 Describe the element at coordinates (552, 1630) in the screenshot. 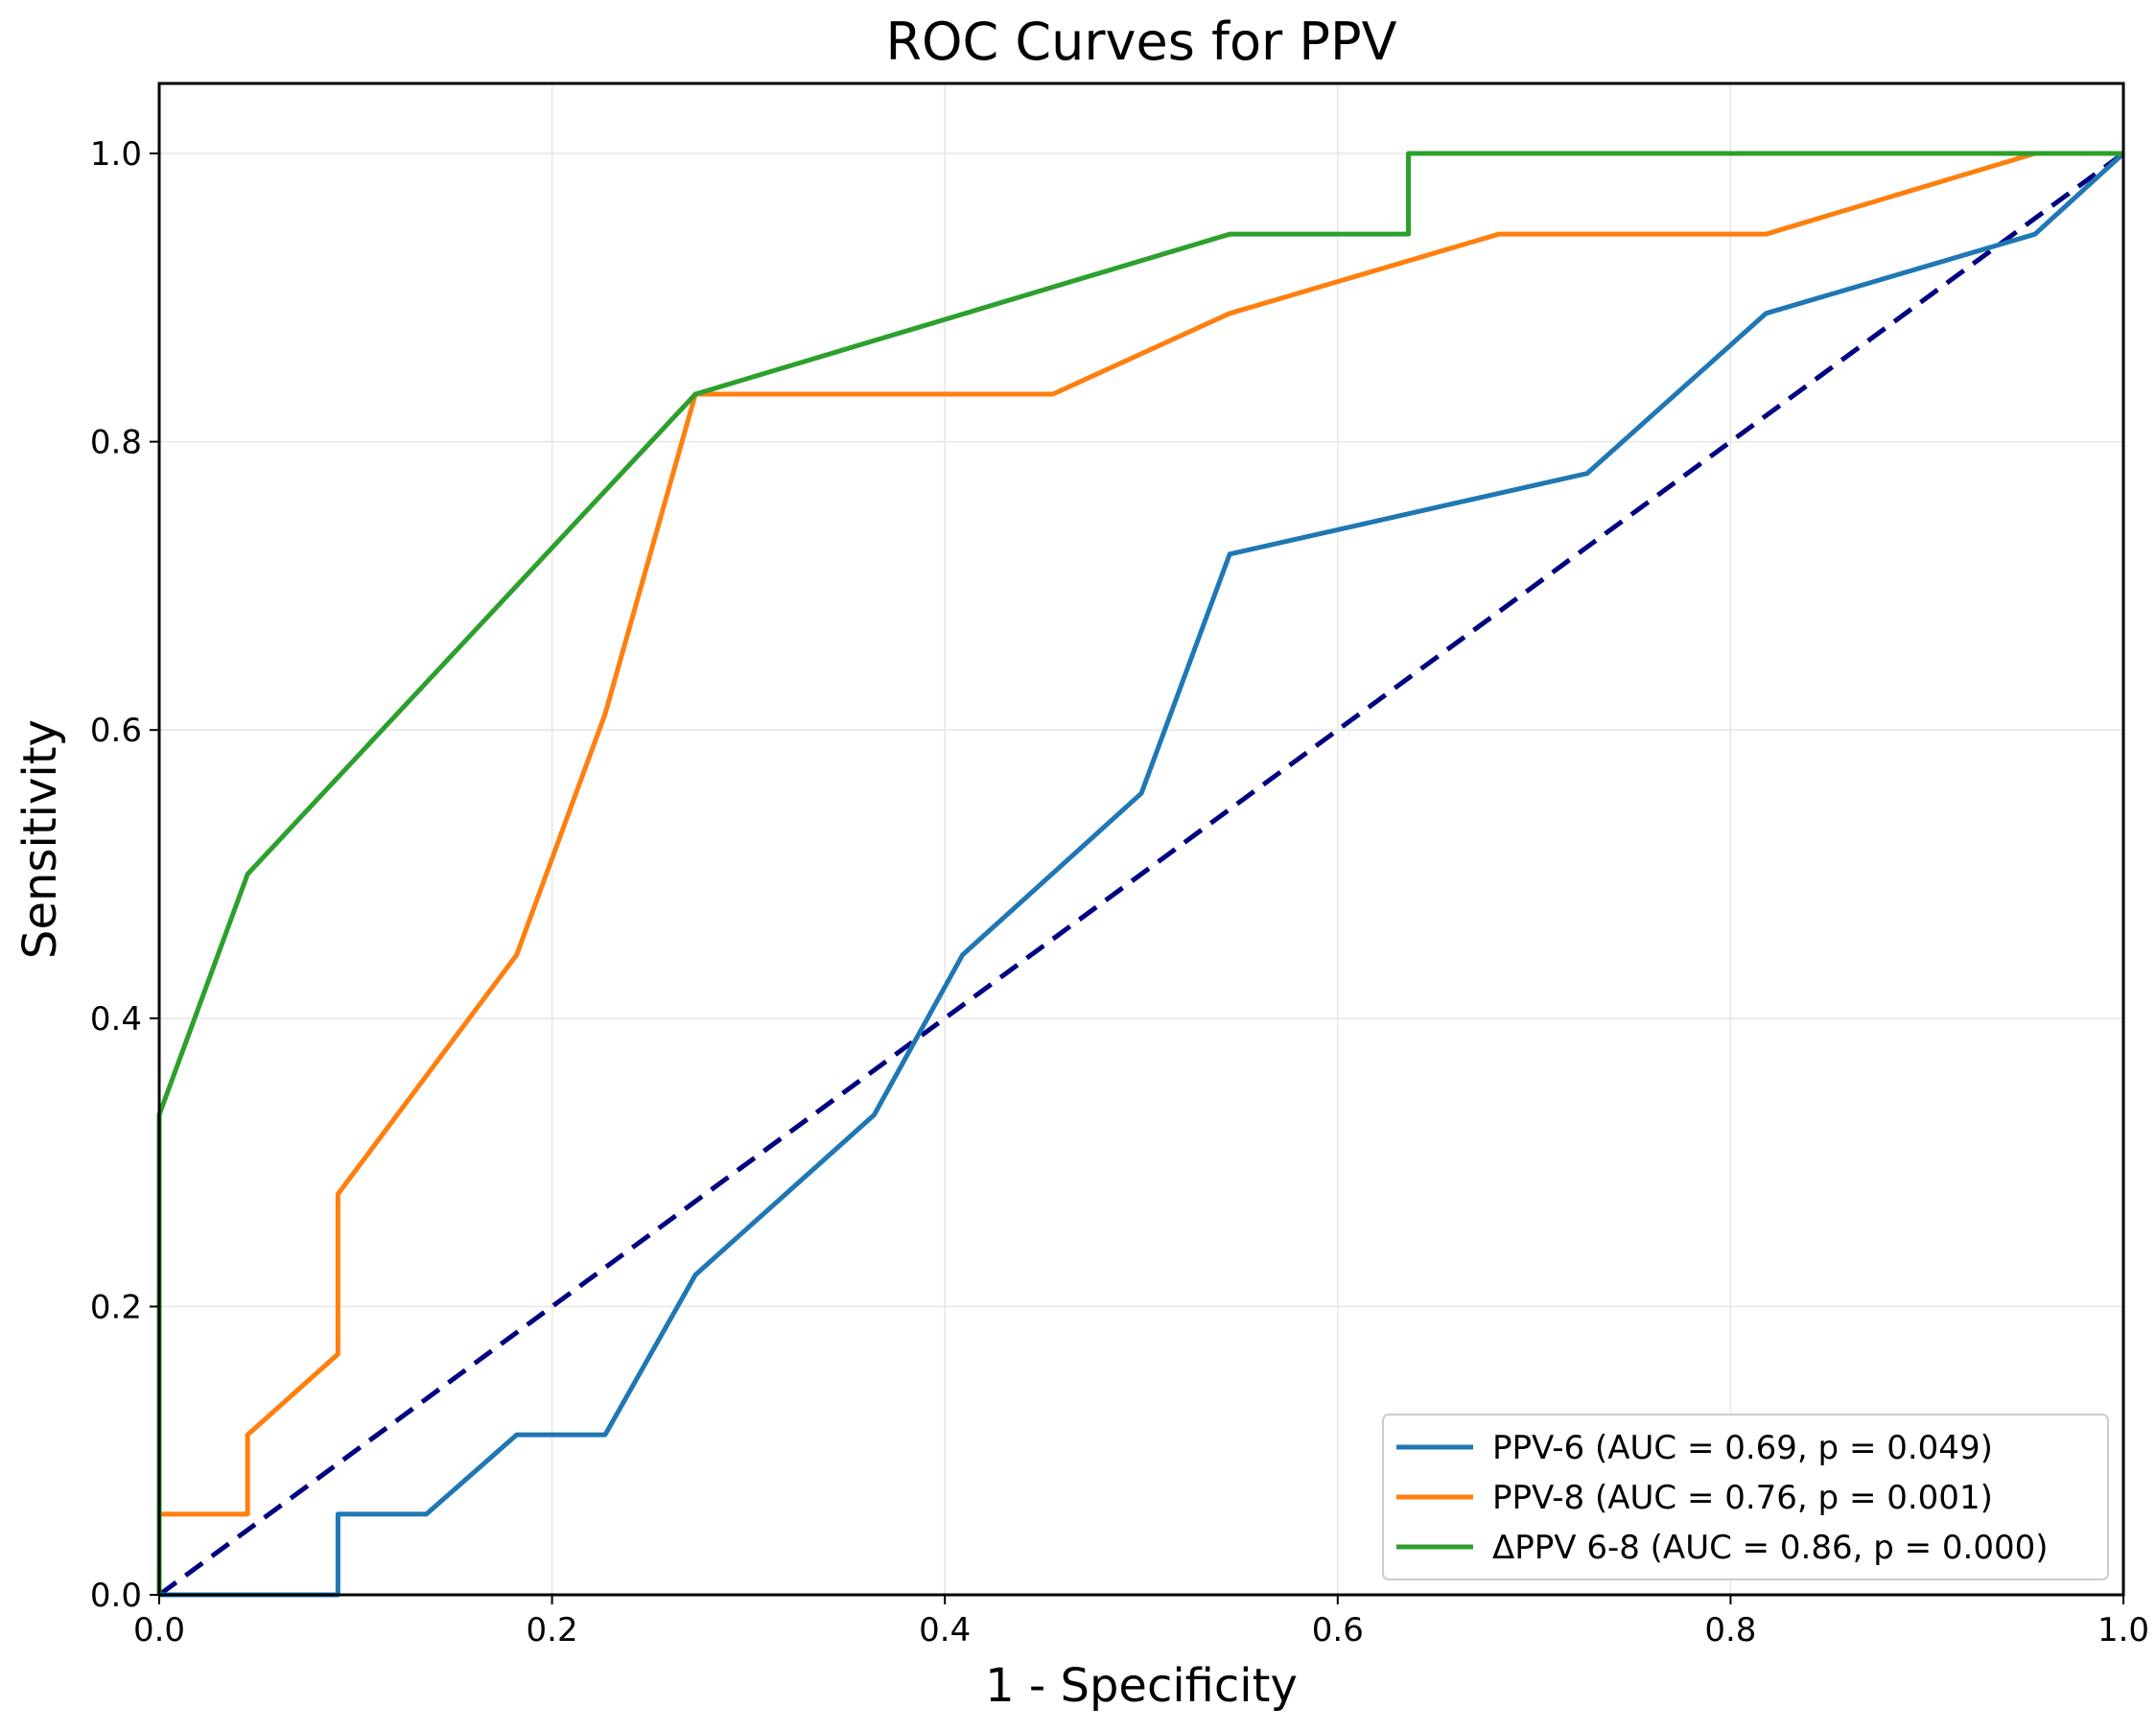

I see `x-tick-label: 0.2` at that location.